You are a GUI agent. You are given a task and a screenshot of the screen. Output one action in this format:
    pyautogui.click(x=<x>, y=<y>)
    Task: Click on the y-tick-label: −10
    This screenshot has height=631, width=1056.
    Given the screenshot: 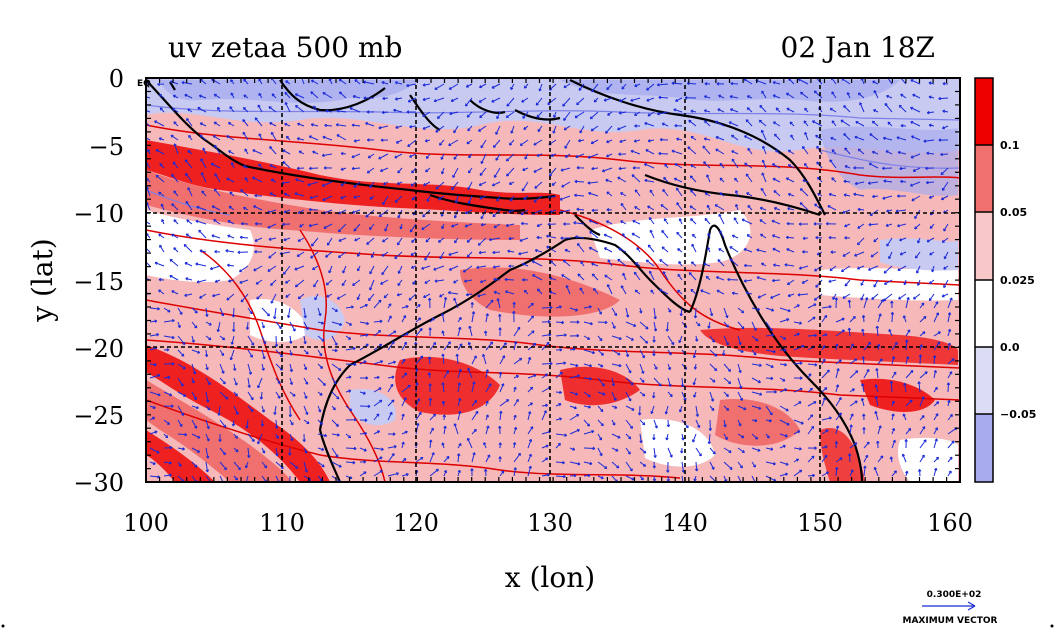 What is the action you would take?
    pyautogui.click(x=98, y=214)
    